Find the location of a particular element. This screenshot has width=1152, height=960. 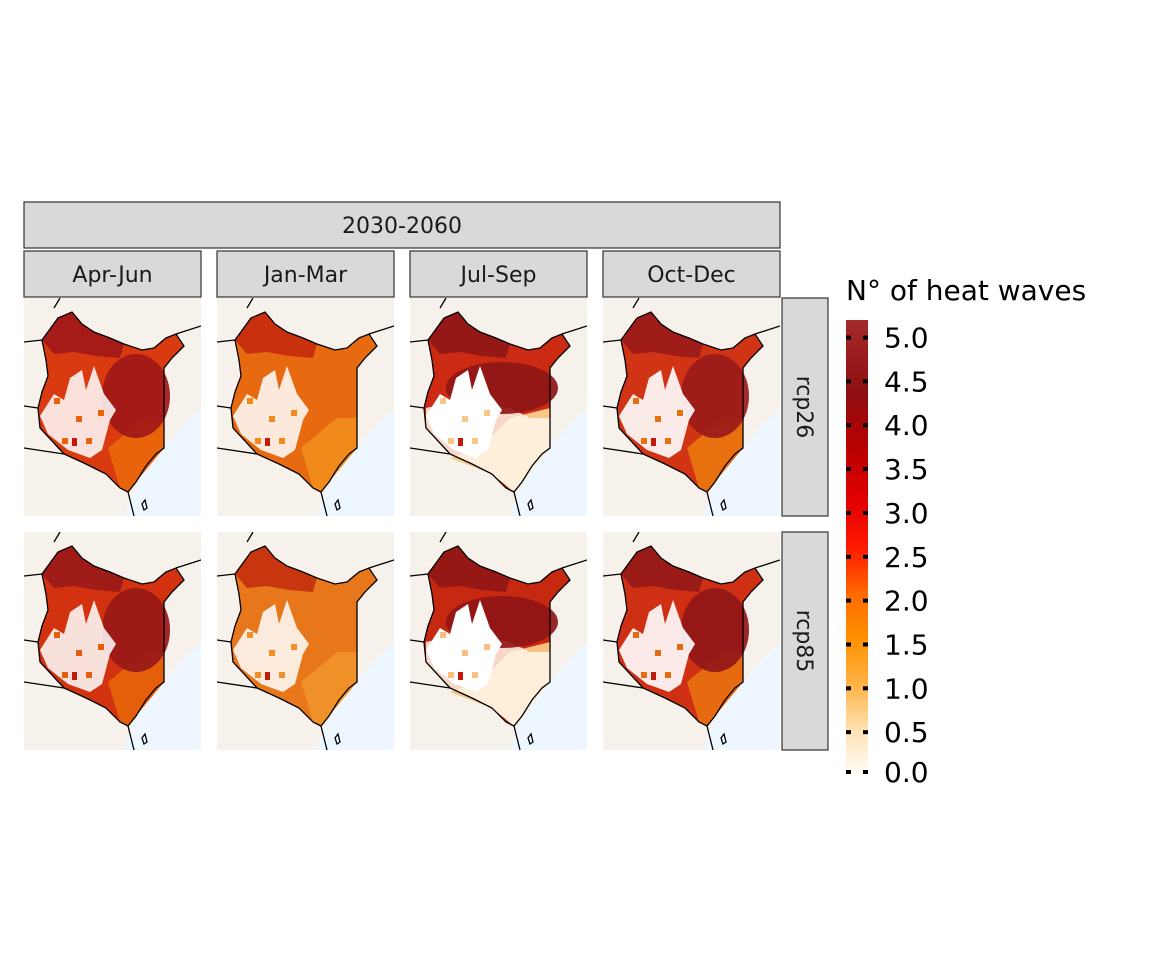

row-strip-rcp85: rcp85 is located at coordinates (805, 641).